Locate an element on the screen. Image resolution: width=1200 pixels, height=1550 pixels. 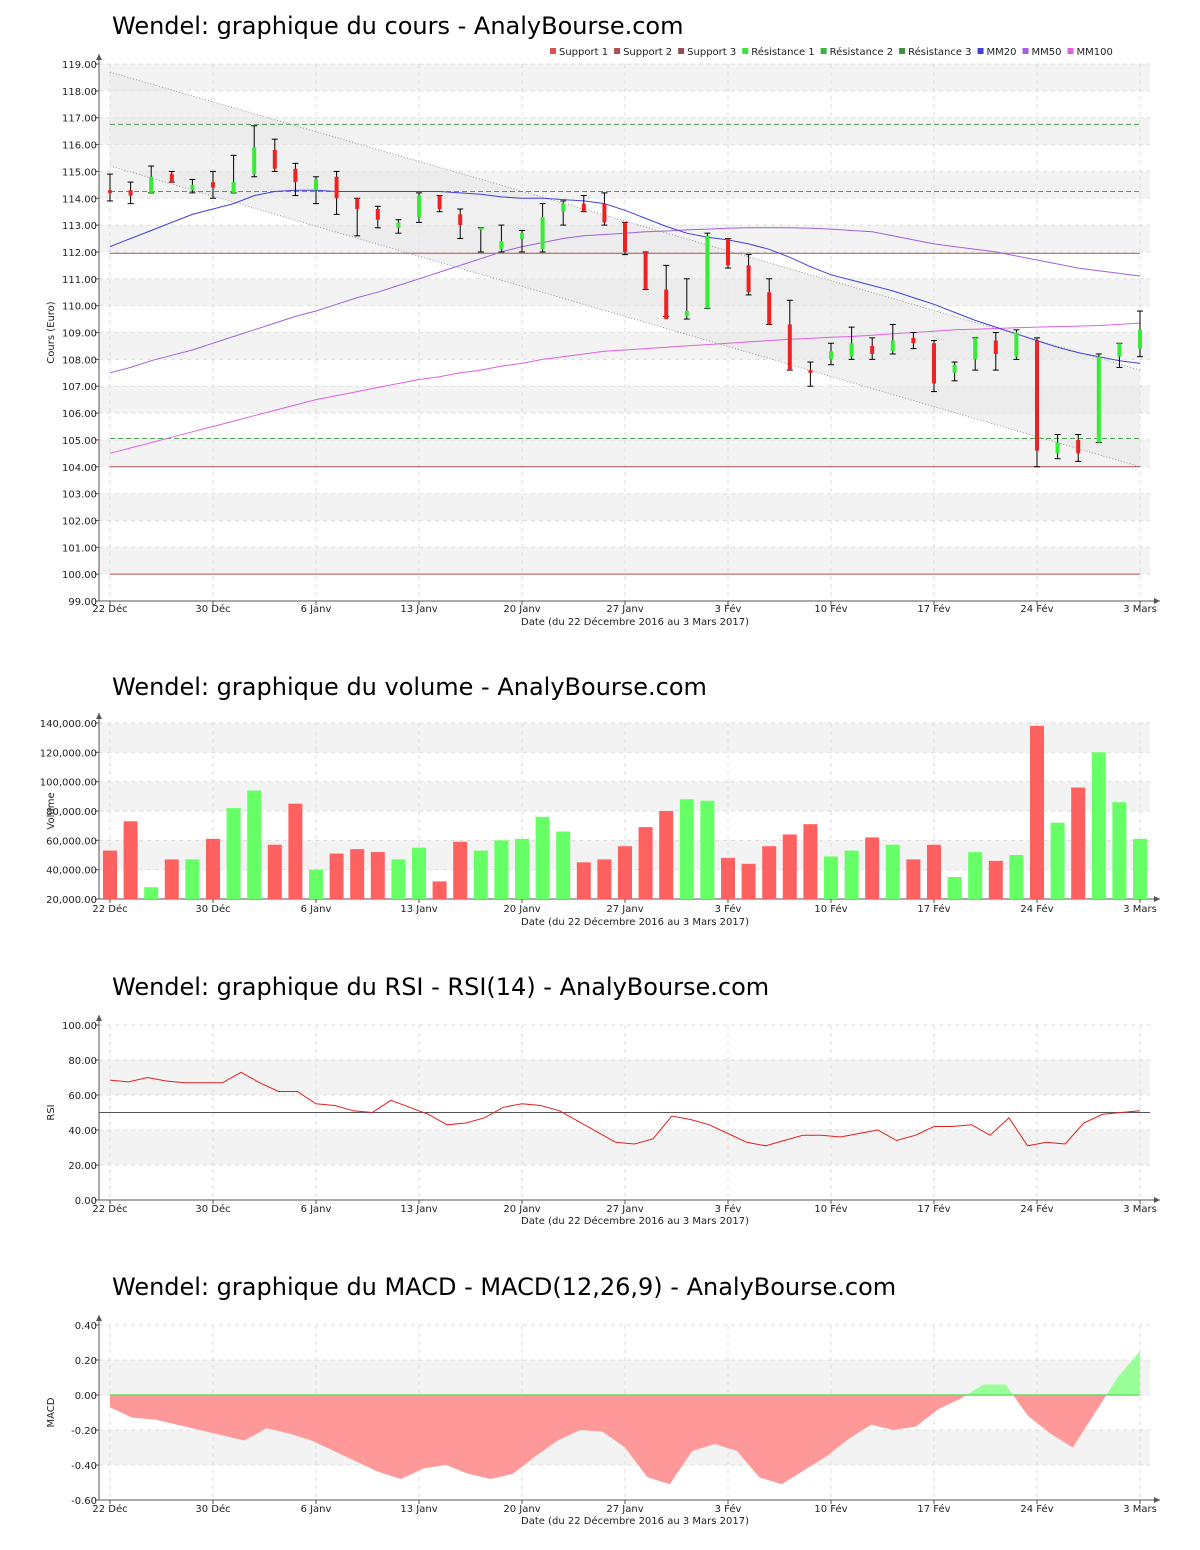
y-tick-label: 103.00 is located at coordinates (79, 495).